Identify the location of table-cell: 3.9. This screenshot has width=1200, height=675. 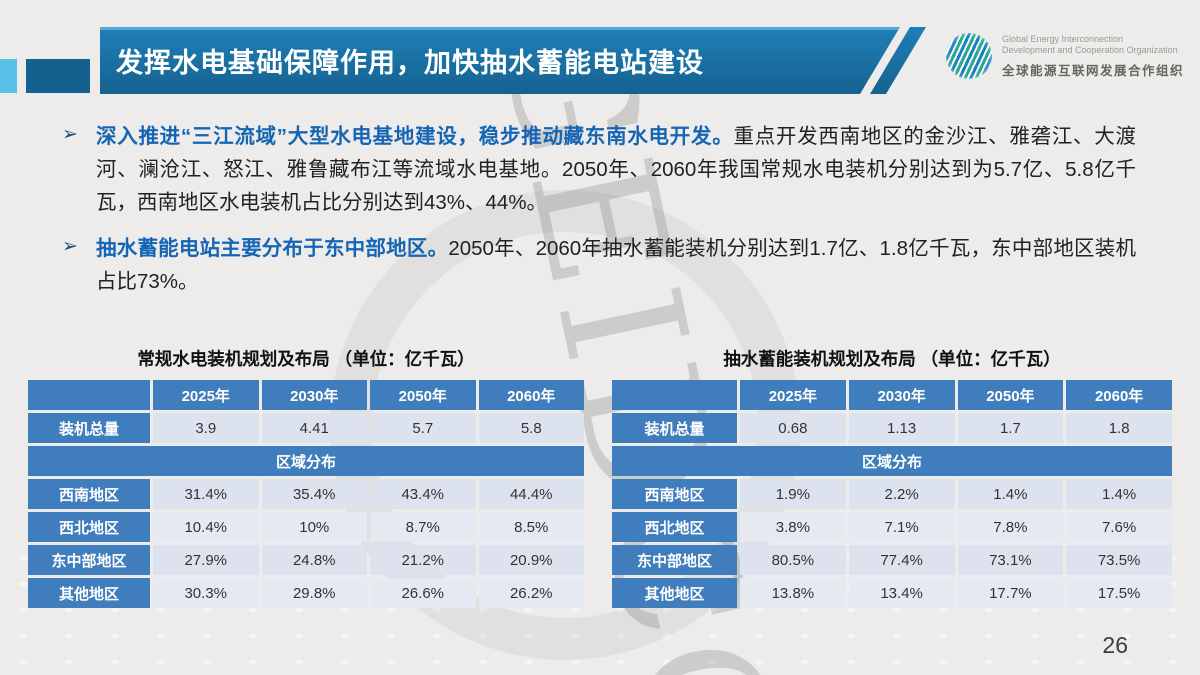
(206, 428).